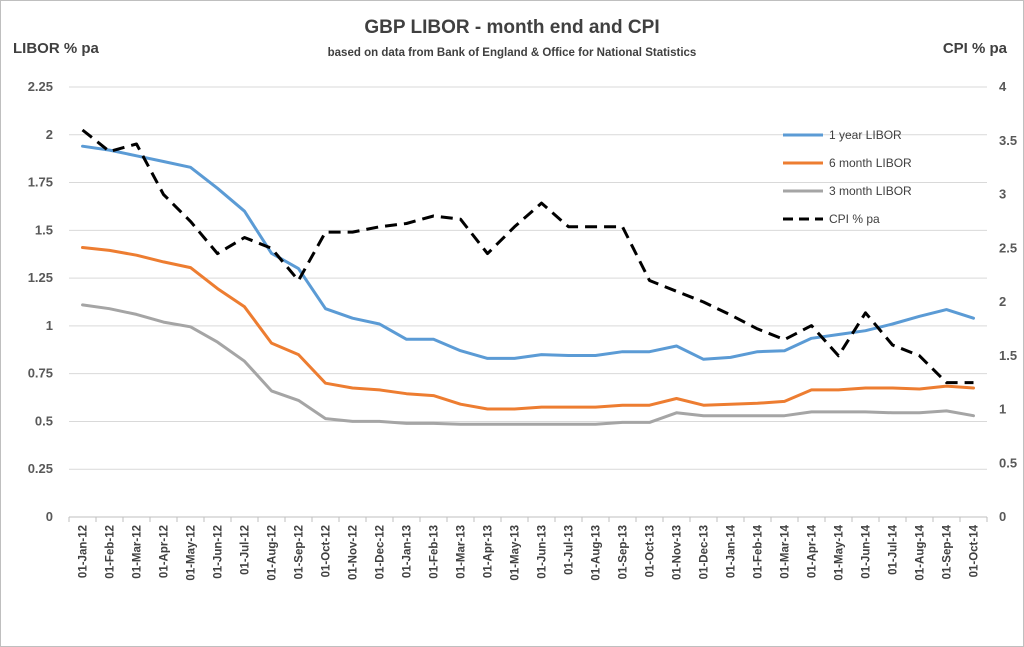 Image resolution: width=1024 pixels, height=647 pixels. What do you see at coordinates (870, 191) in the screenshot?
I see `legend-label: 3 month LIBOR` at bounding box center [870, 191].